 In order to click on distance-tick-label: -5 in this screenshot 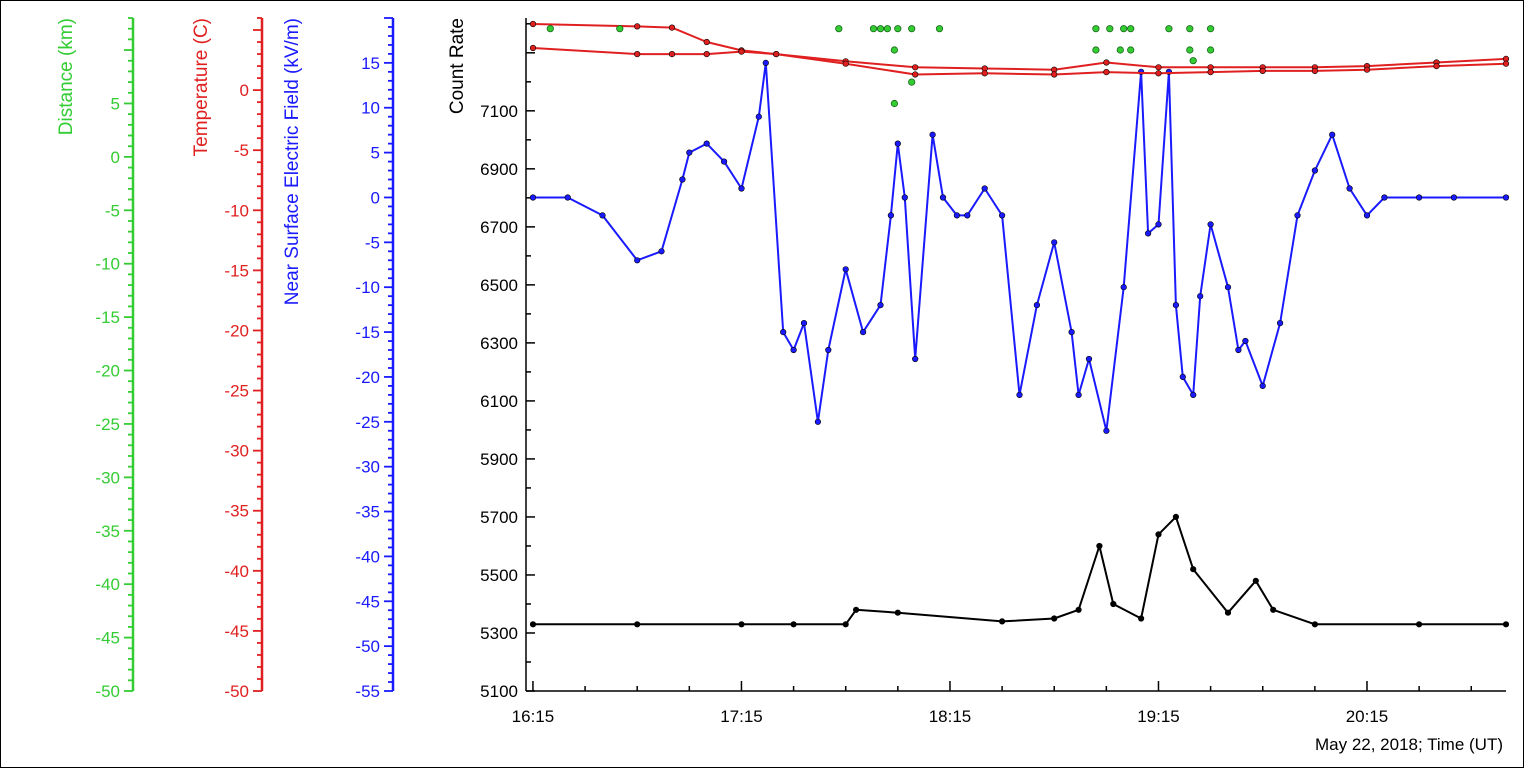, I will do `click(112, 210)`.